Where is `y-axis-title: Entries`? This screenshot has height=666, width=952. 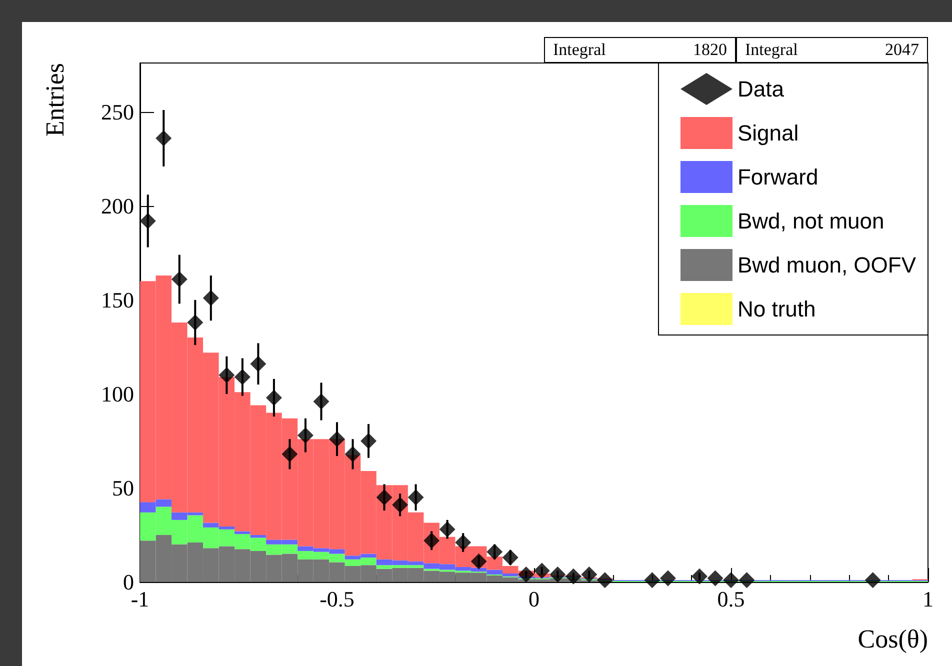
y-axis-title: Entries is located at coordinates (55, 100).